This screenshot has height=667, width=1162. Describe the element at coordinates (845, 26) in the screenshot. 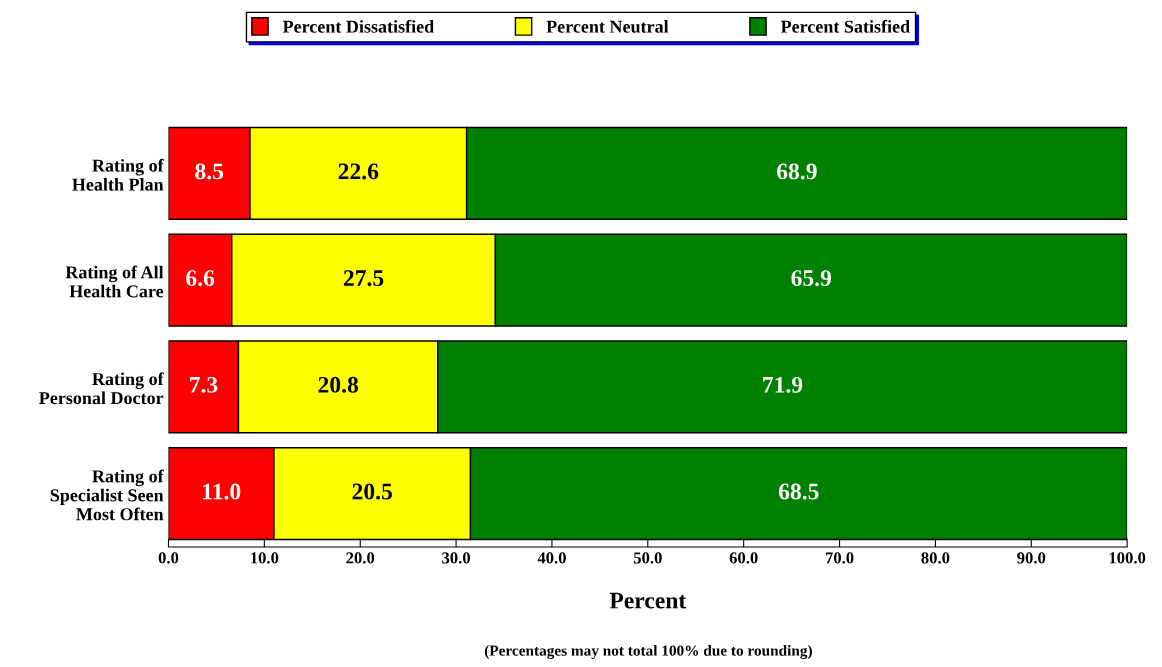

I see `legend-label: Percent Satisfied` at that location.